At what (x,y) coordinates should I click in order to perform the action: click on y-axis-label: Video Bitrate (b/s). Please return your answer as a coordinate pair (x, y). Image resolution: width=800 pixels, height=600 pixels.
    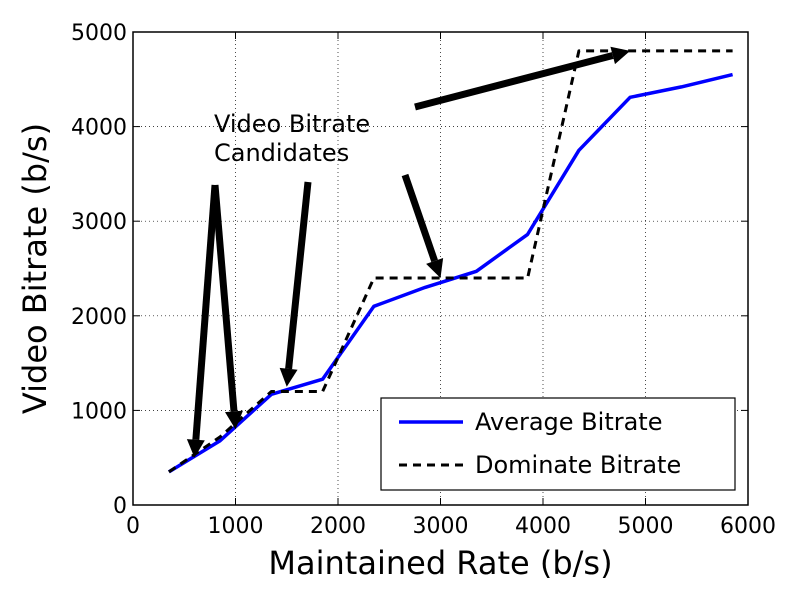
    Looking at the image, I should click on (35, 268).